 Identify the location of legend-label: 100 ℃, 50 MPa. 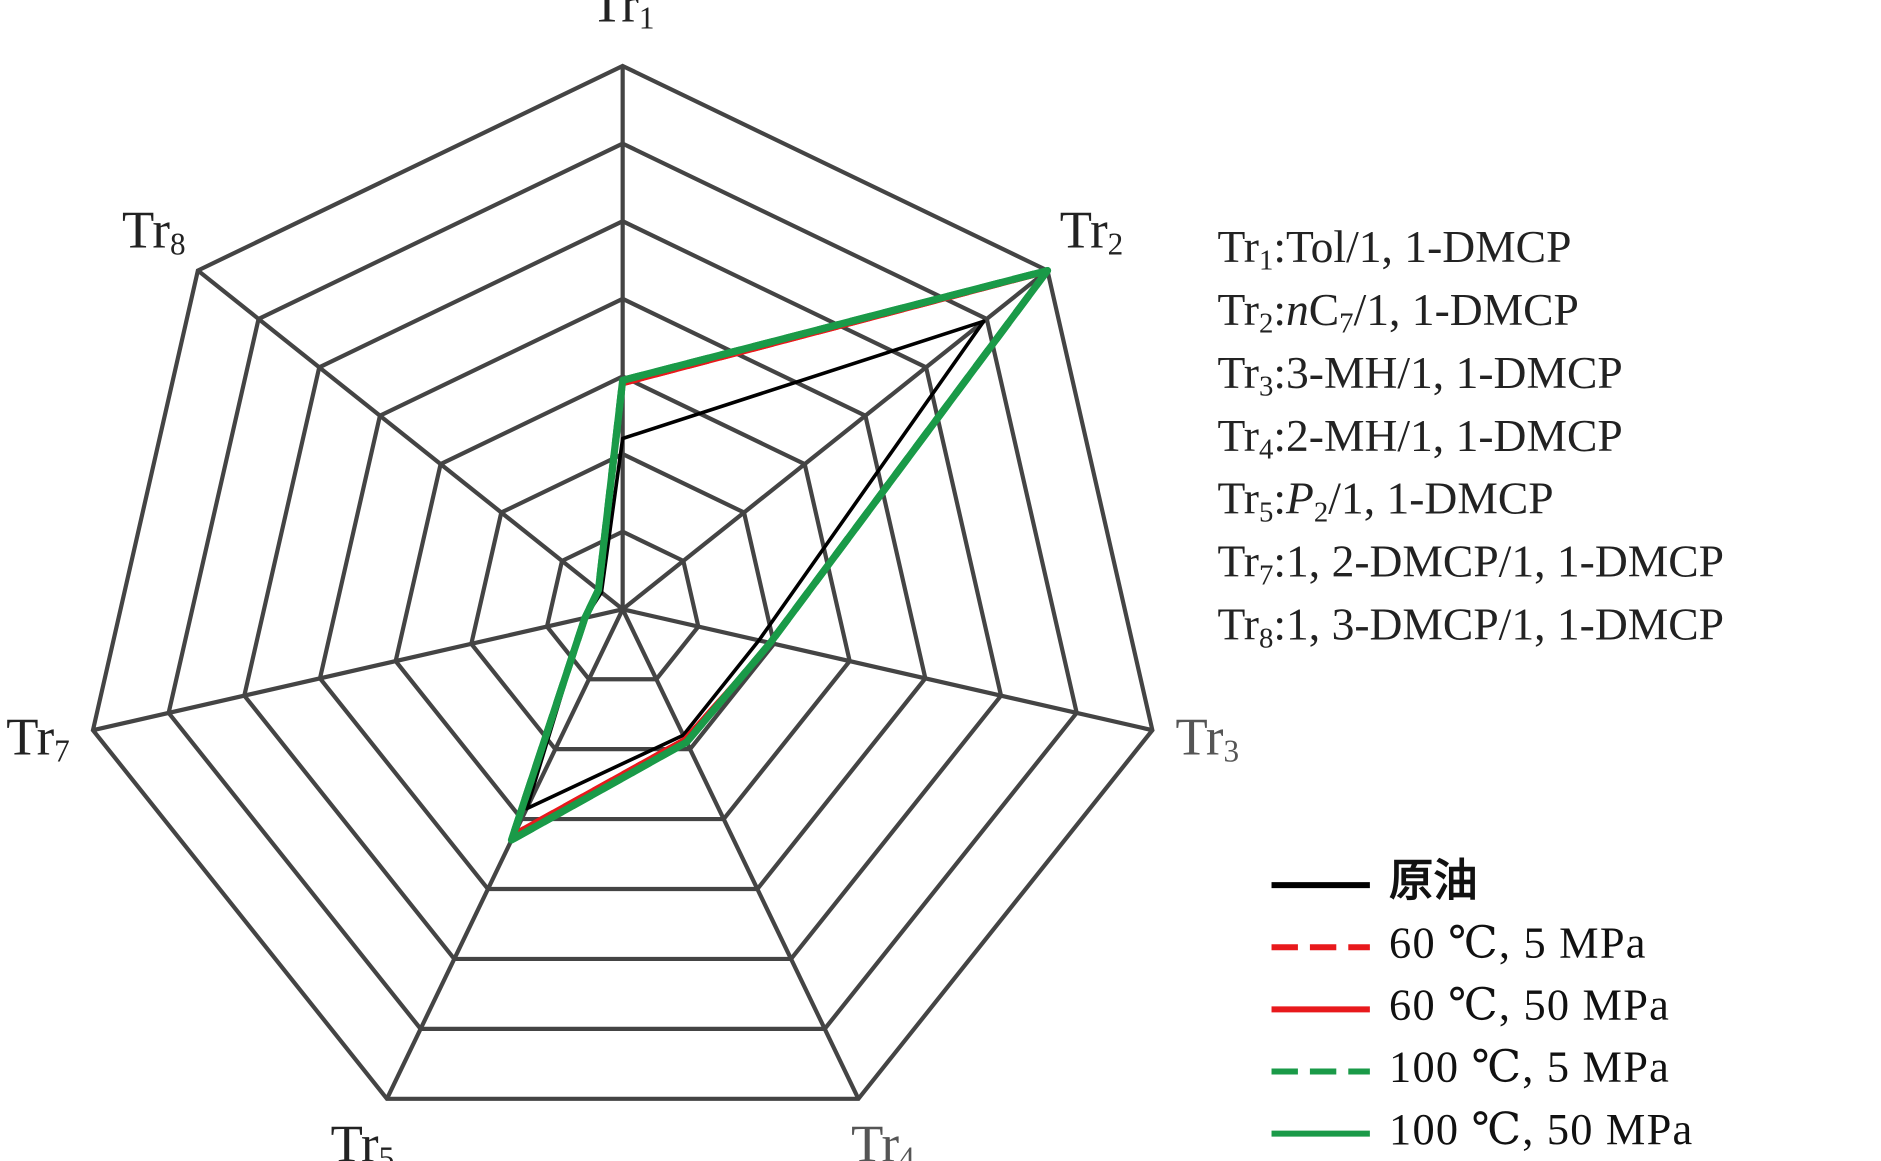
(1541, 1129).